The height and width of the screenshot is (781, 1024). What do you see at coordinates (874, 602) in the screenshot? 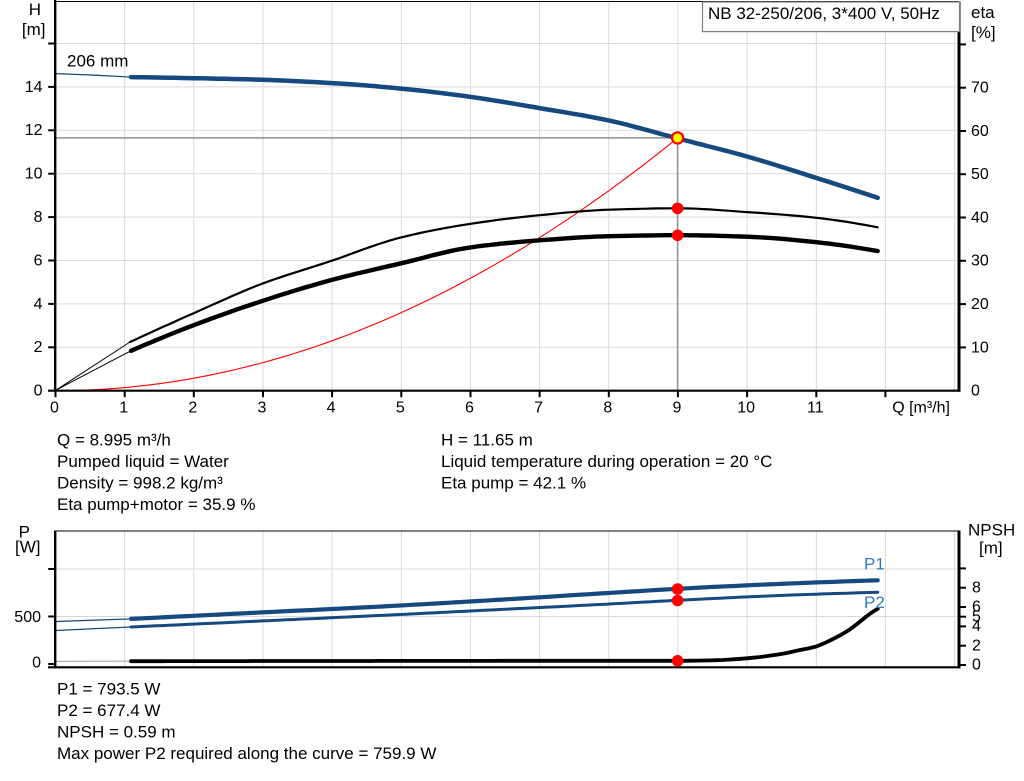
I see `svg-text: P2` at bounding box center [874, 602].